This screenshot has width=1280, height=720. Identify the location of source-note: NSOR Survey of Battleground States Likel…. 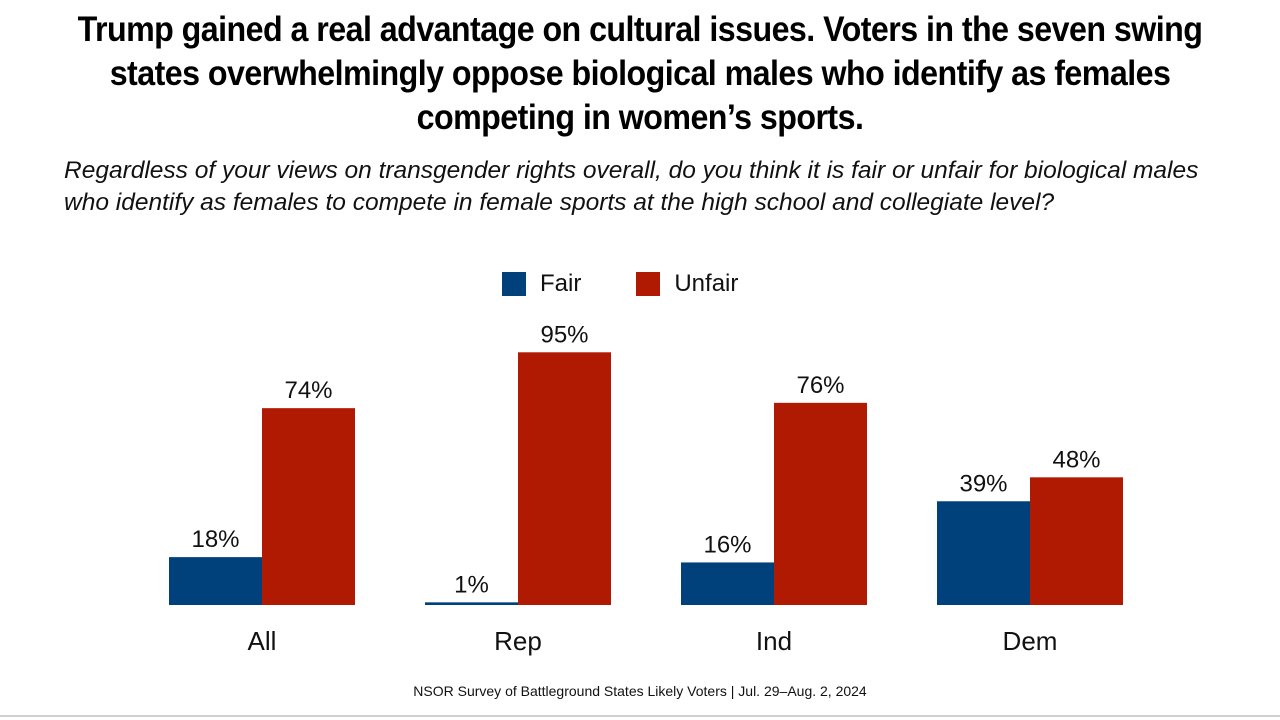
(640, 691).